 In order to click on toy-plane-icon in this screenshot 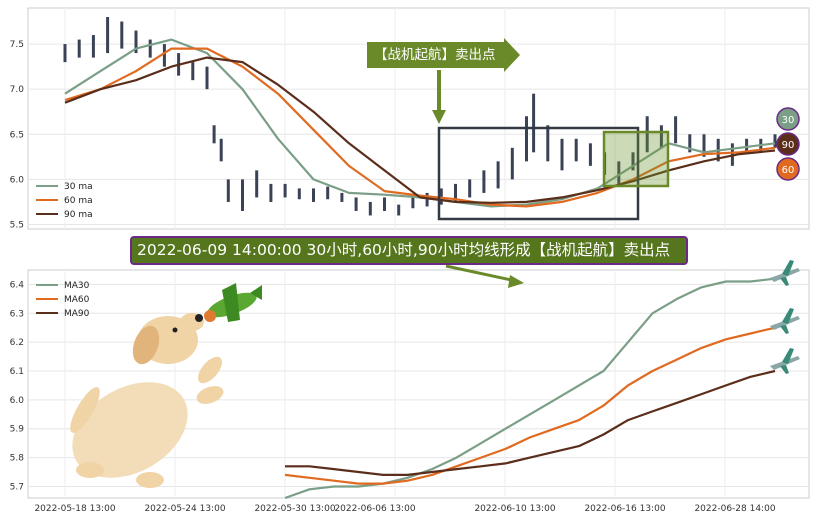, I will do `click(233, 302)`.